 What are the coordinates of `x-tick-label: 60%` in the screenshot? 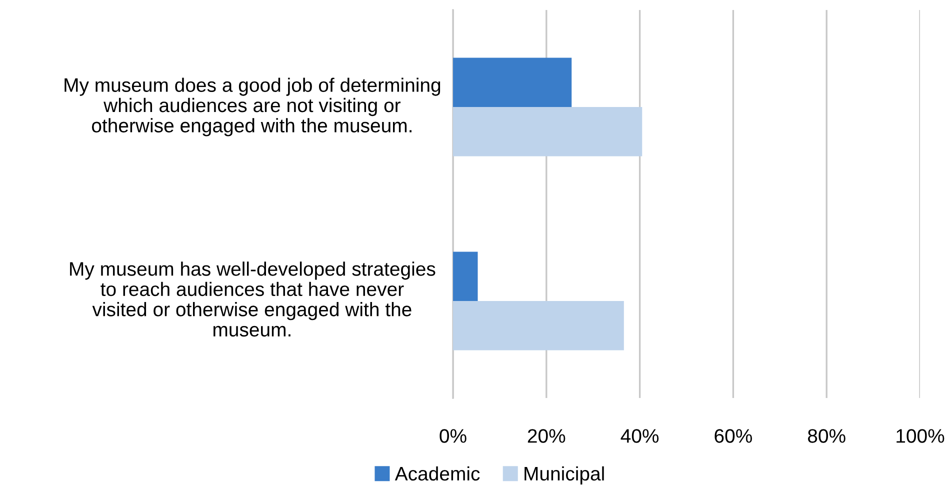 It's located at (733, 436).